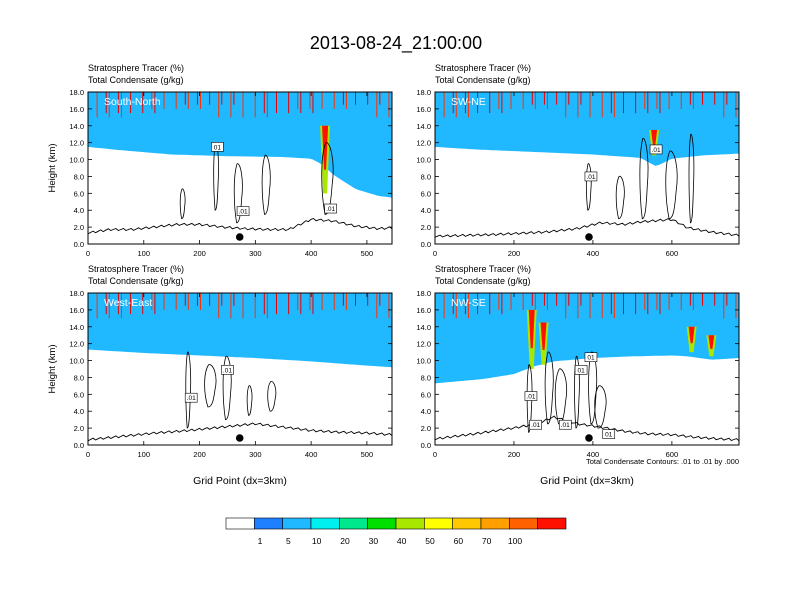 This screenshot has height=612, width=792. Describe the element at coordinates (367, 253) in the screenshot. I see `x-tick-label: 500` at that location.